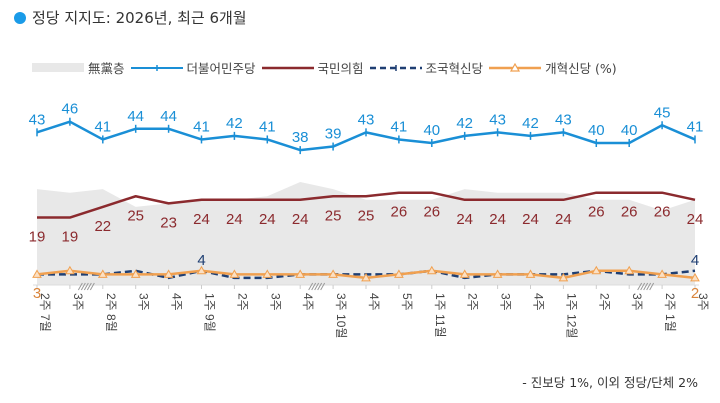  What do you see at coordinates (407, 302) in the screenshot?
I see `x-tick-label: 5주` at bounding box center [407, 302].